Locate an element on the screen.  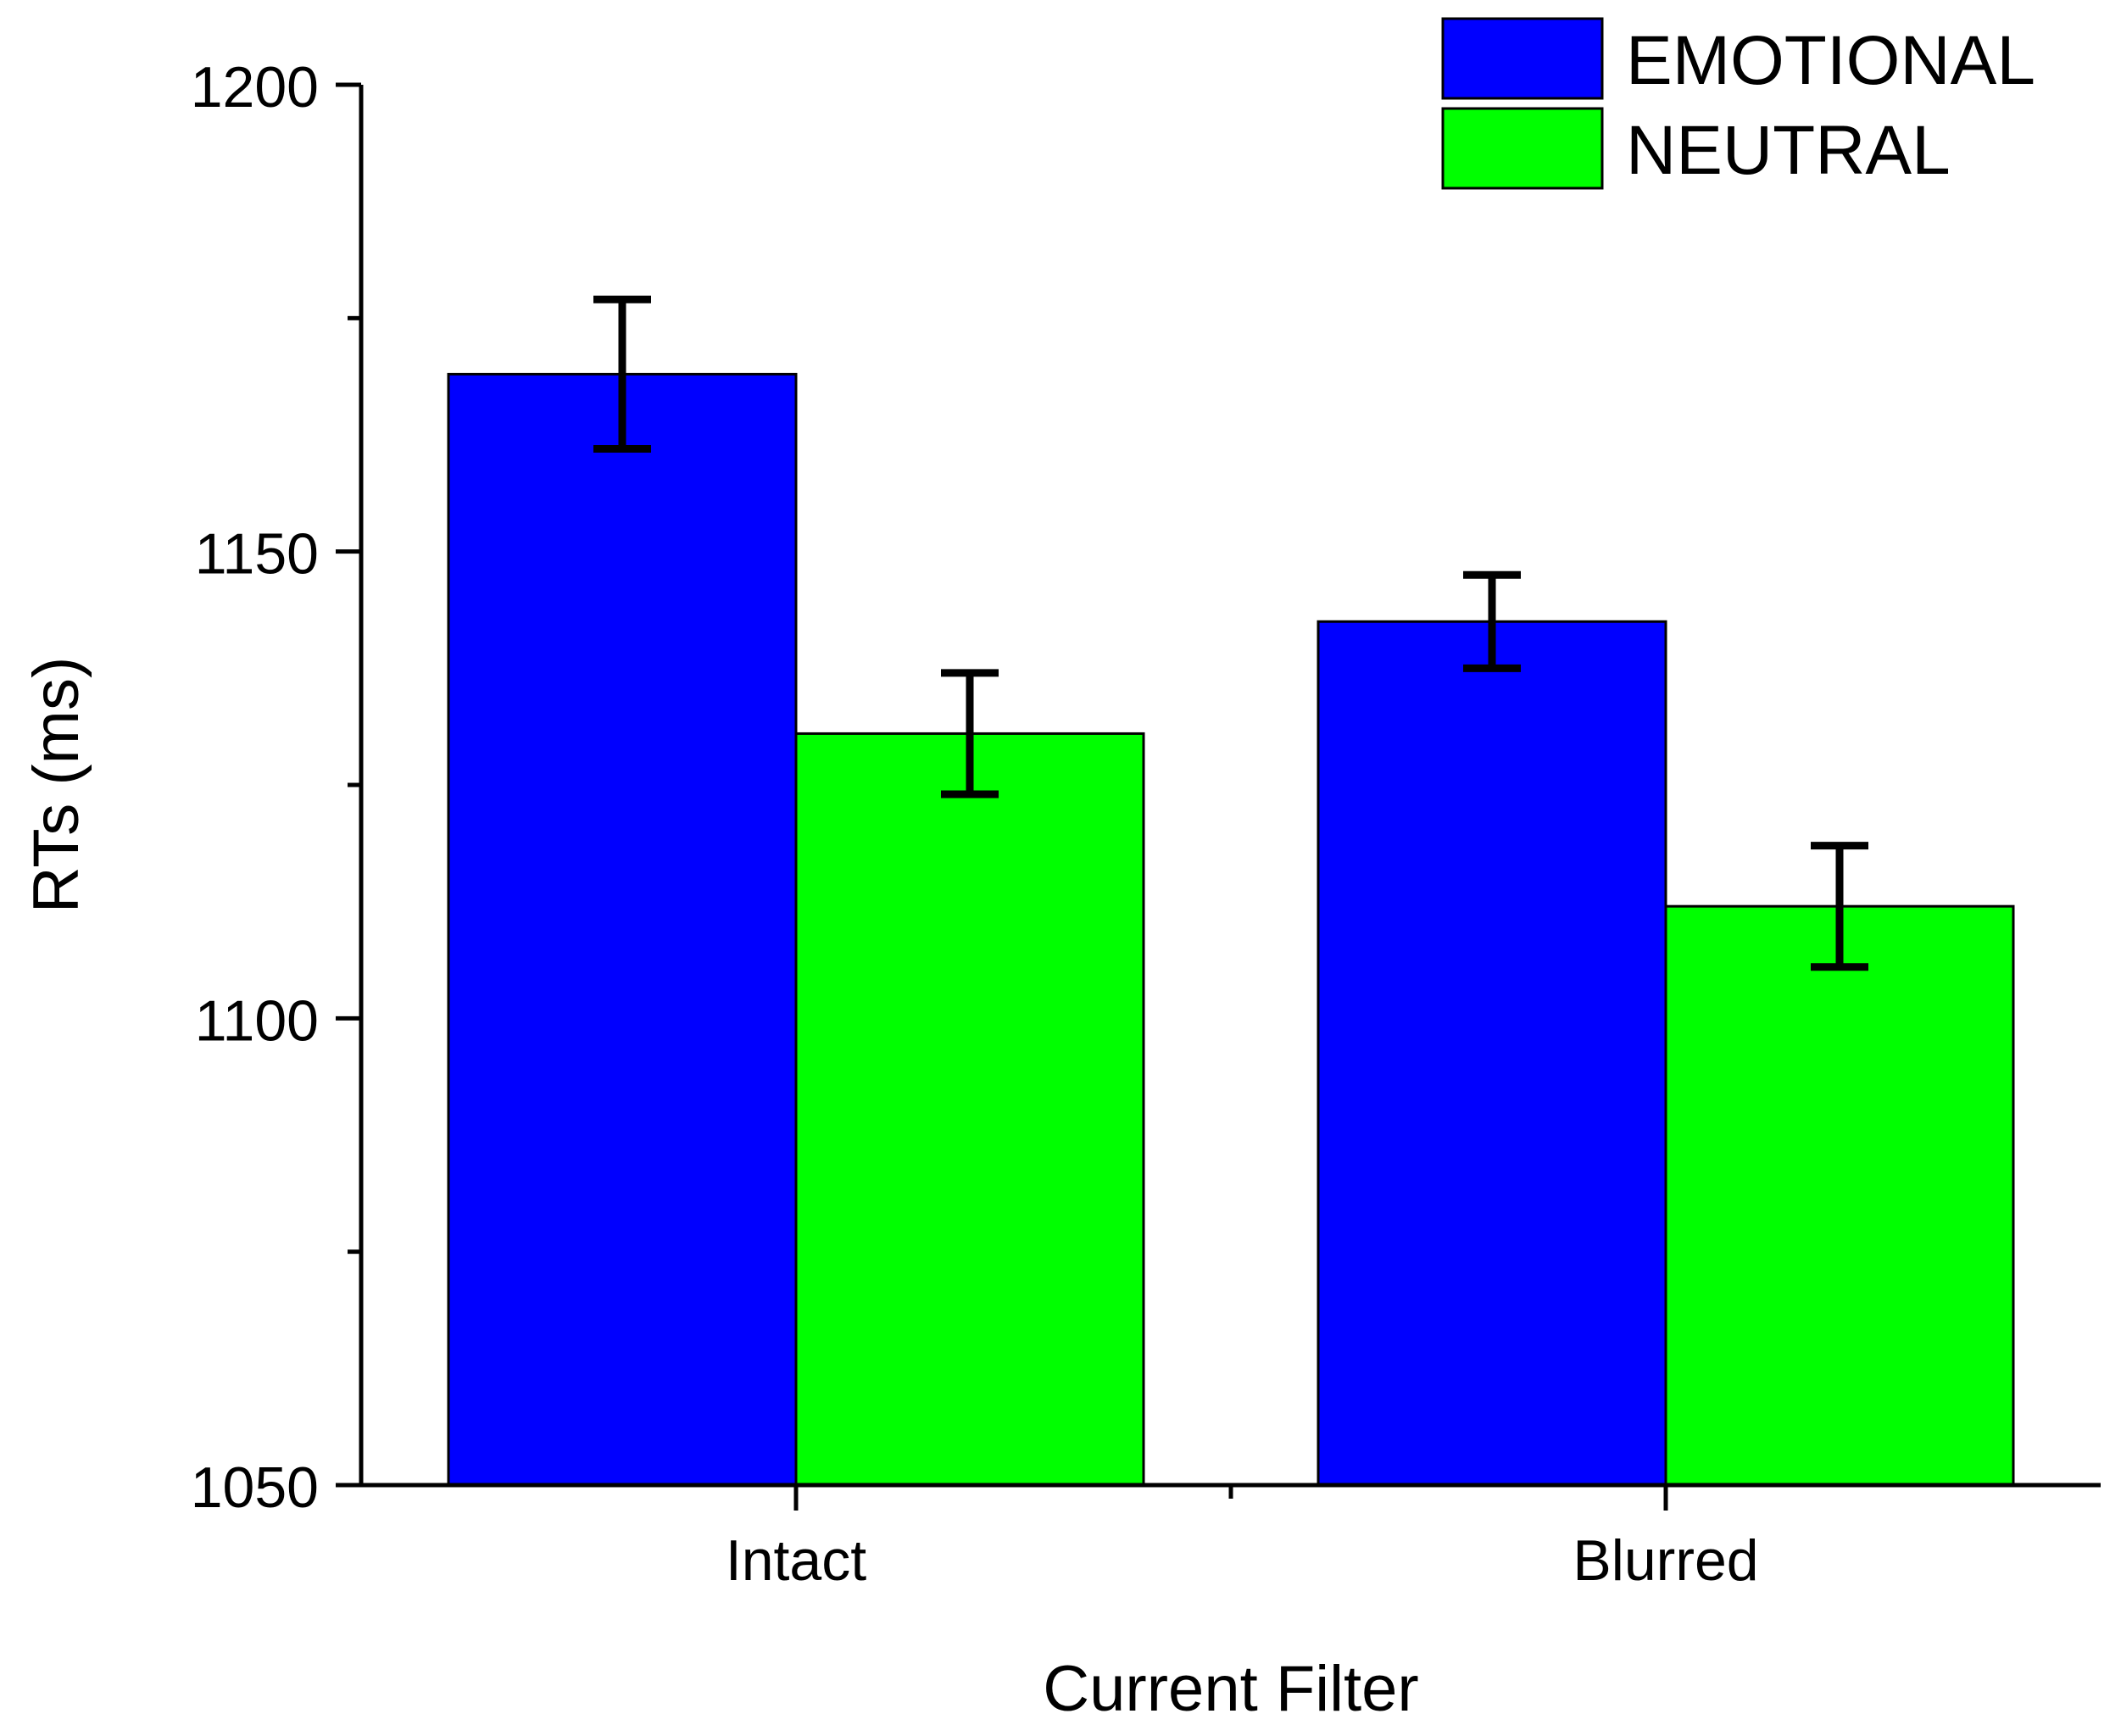
x-axis-title: Current Filter is located at coordinates (1230, 1689).